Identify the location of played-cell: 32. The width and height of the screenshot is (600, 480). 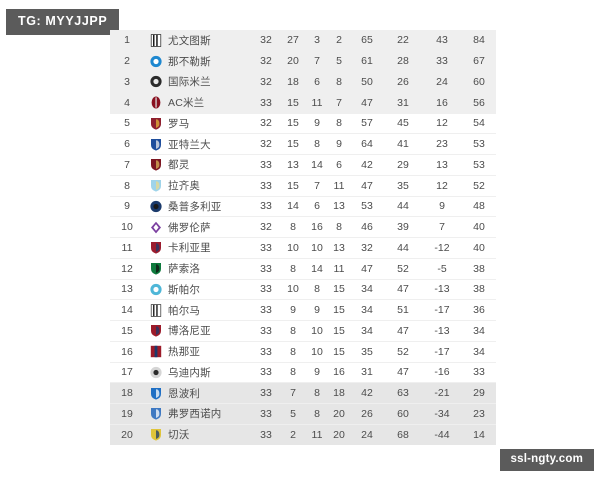
(266, 227).